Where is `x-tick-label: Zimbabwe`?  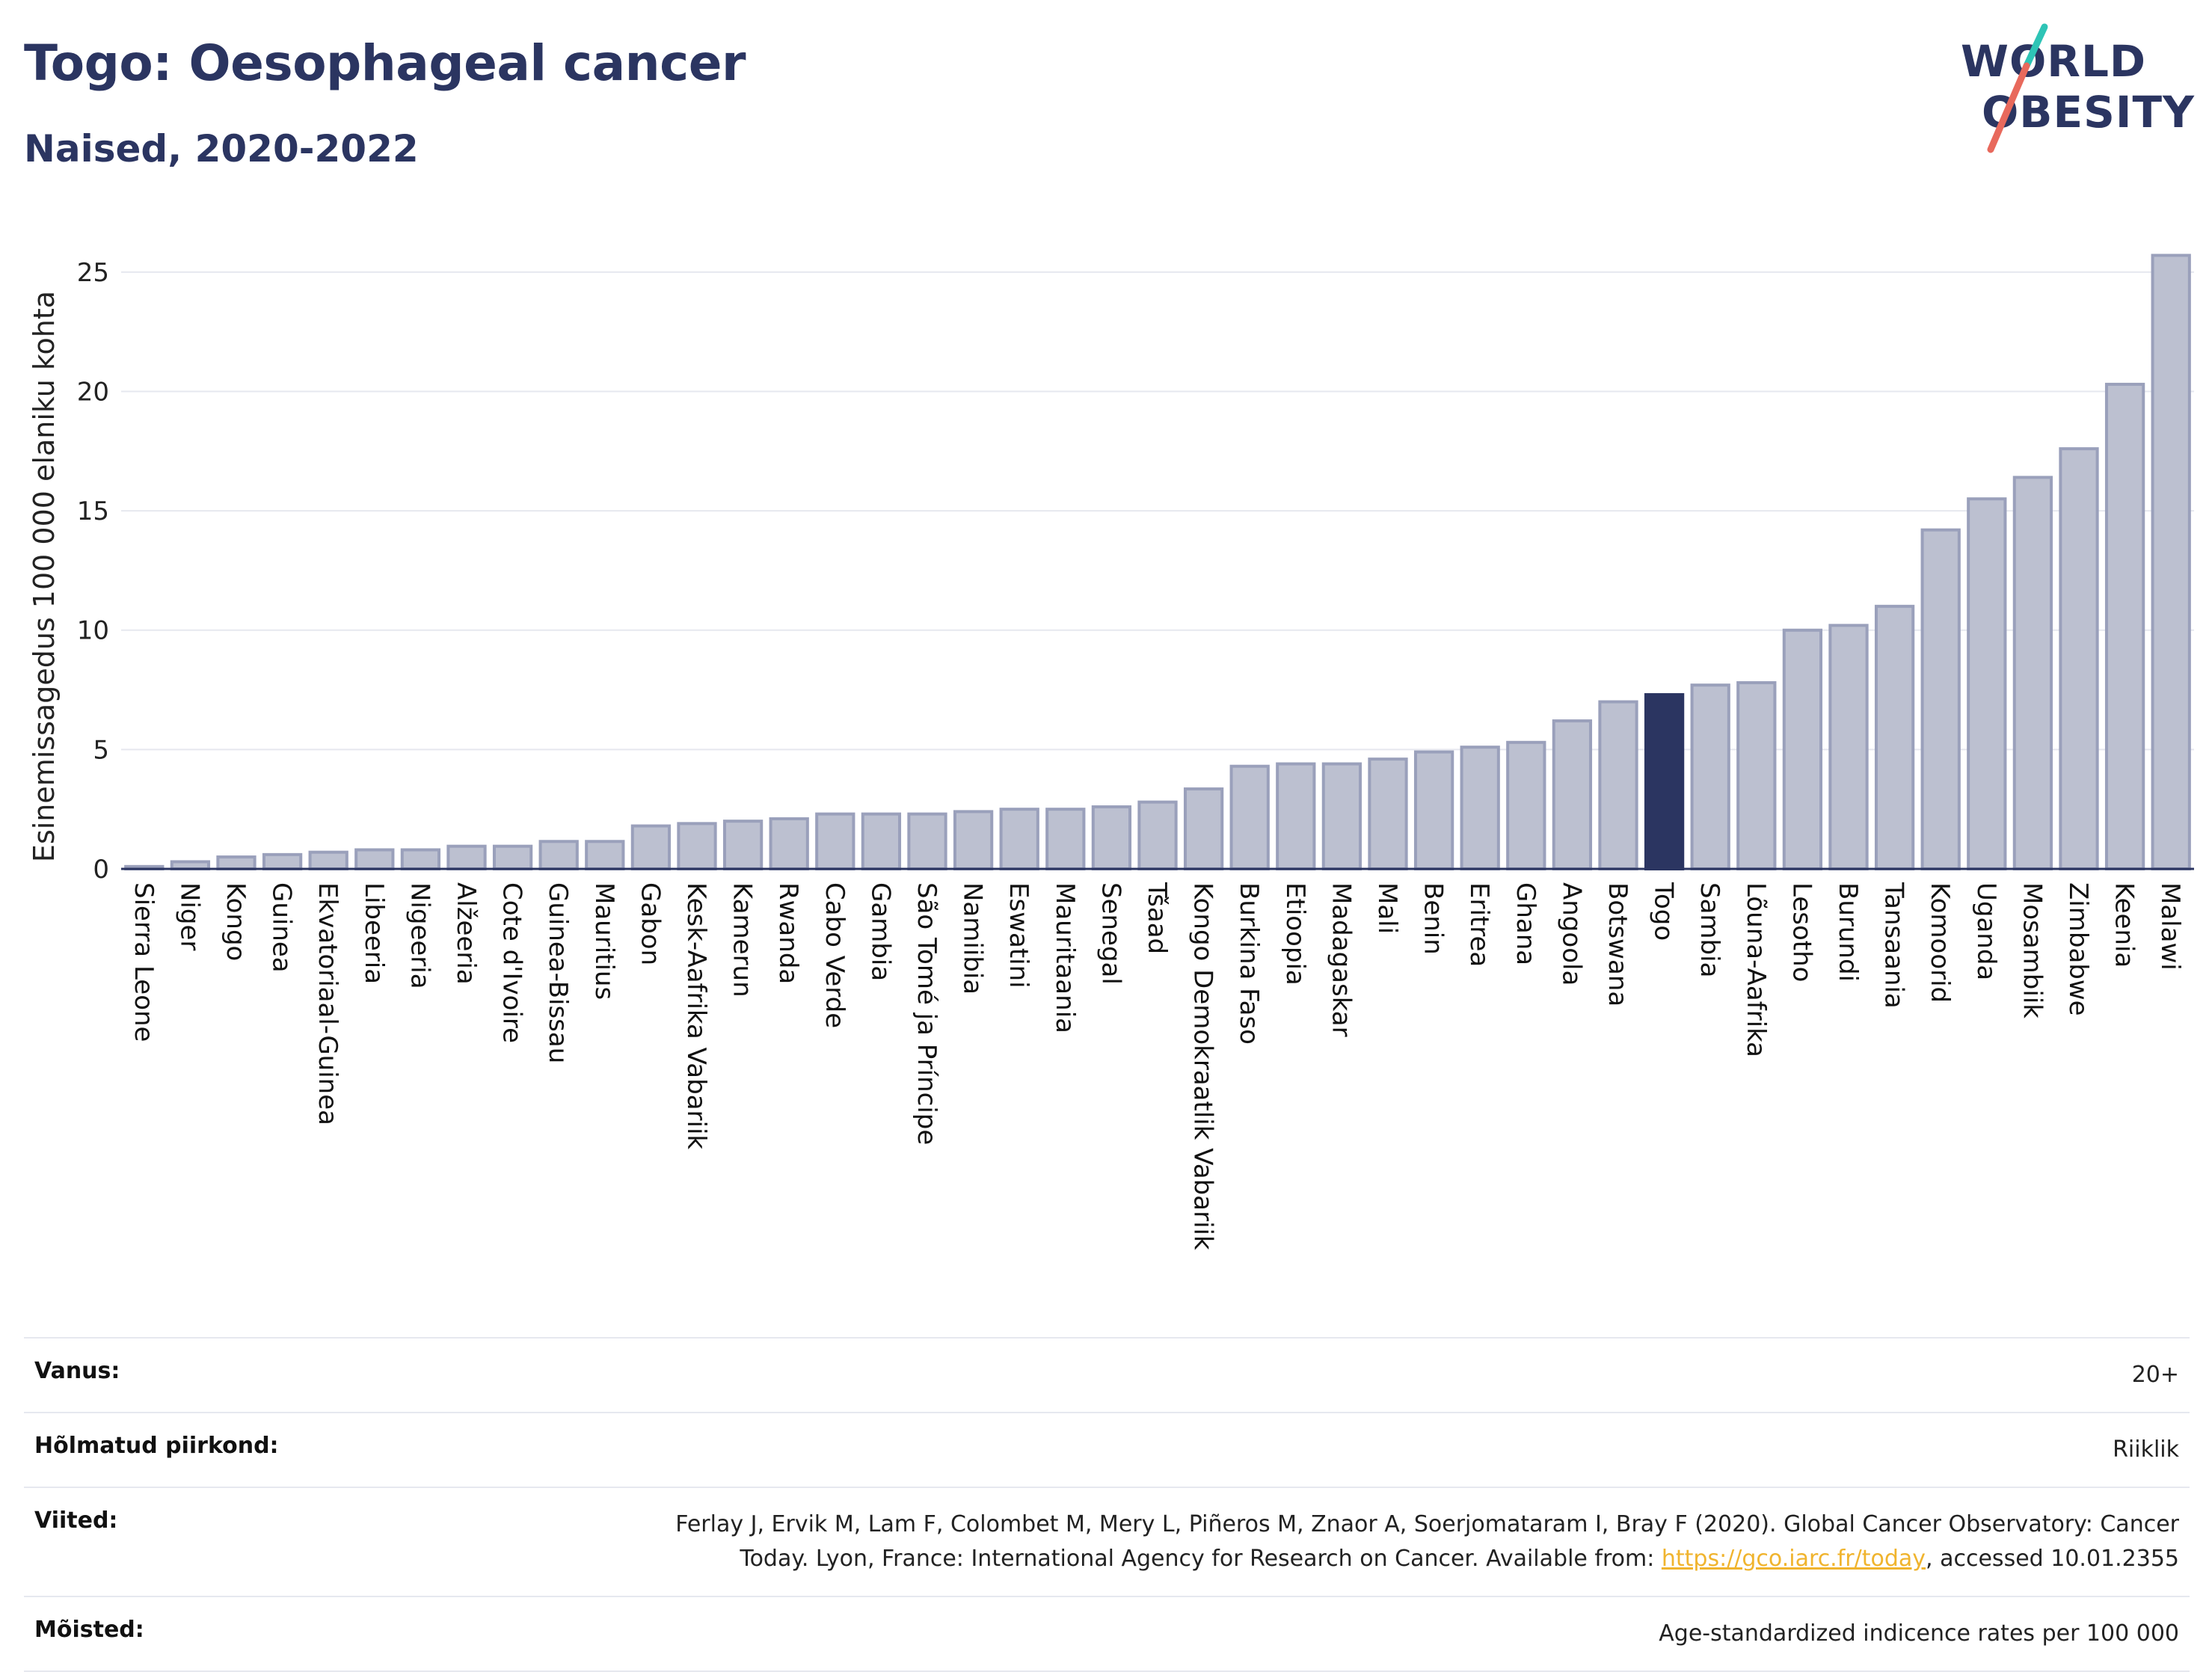 x-tick-label: Zimbabwe is located at coordinates (2078, 949).